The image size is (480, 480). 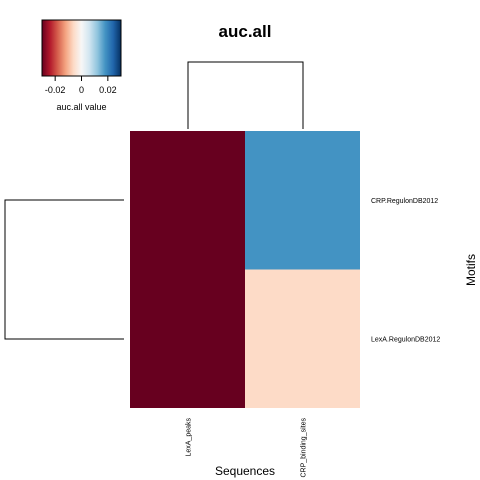 What do you see at coordinates (108, 90) in the screenshot?
I see `color-key-tick-label: 0.02` at bounding box center [108, 90].